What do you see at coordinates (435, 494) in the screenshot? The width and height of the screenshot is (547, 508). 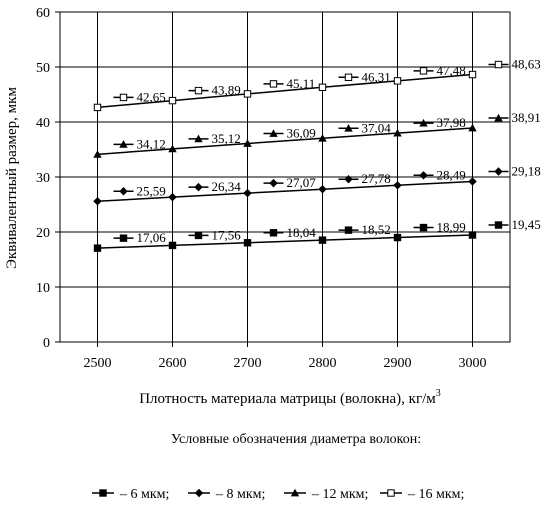 I see `legend-entry-label: – 16 мкм;` at bounding box center [435, 494].